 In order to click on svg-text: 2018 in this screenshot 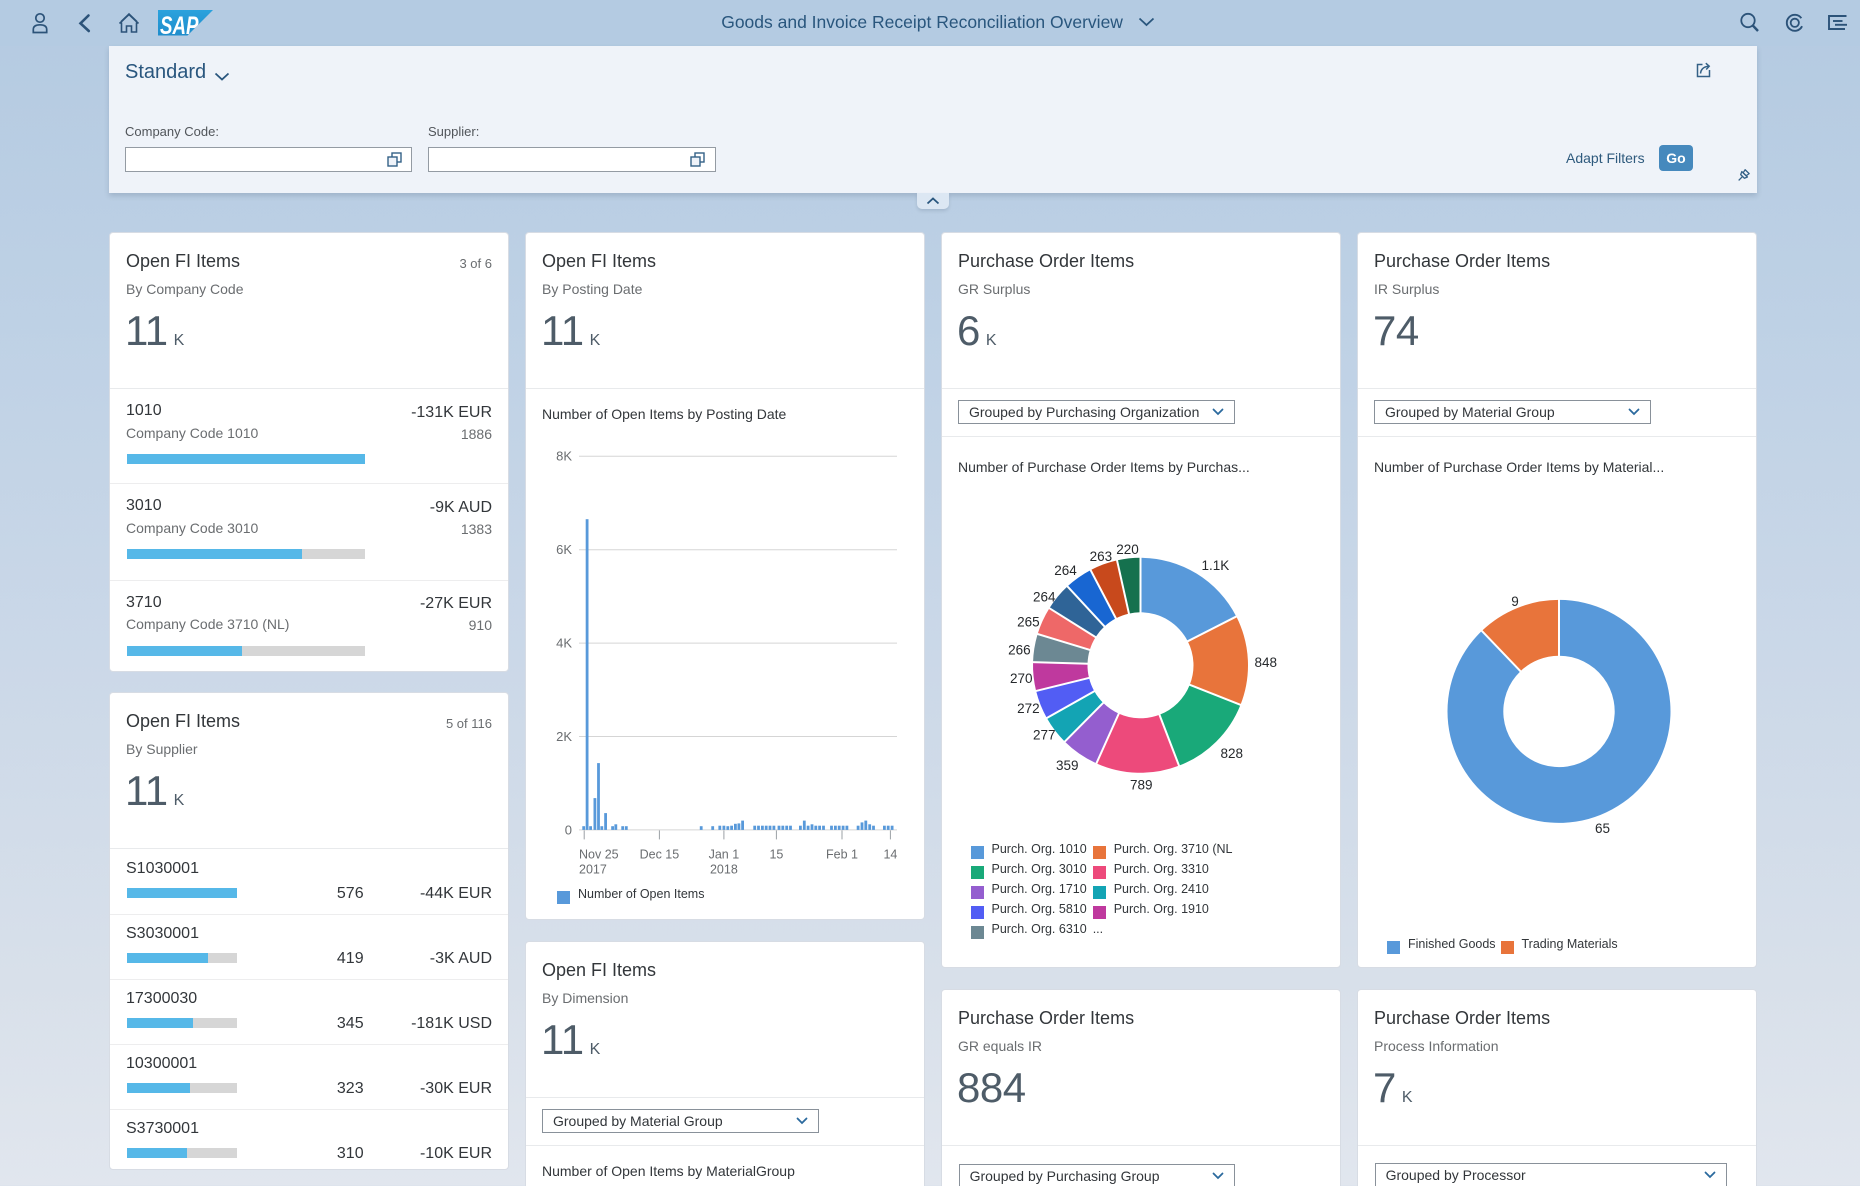, I will do `click(724, 870)`.